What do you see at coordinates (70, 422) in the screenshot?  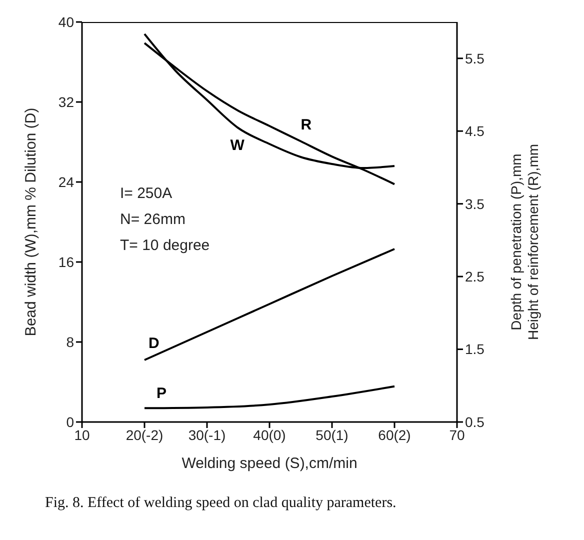 I see `y-tick-label: 0` at bounding box center [70, 422].